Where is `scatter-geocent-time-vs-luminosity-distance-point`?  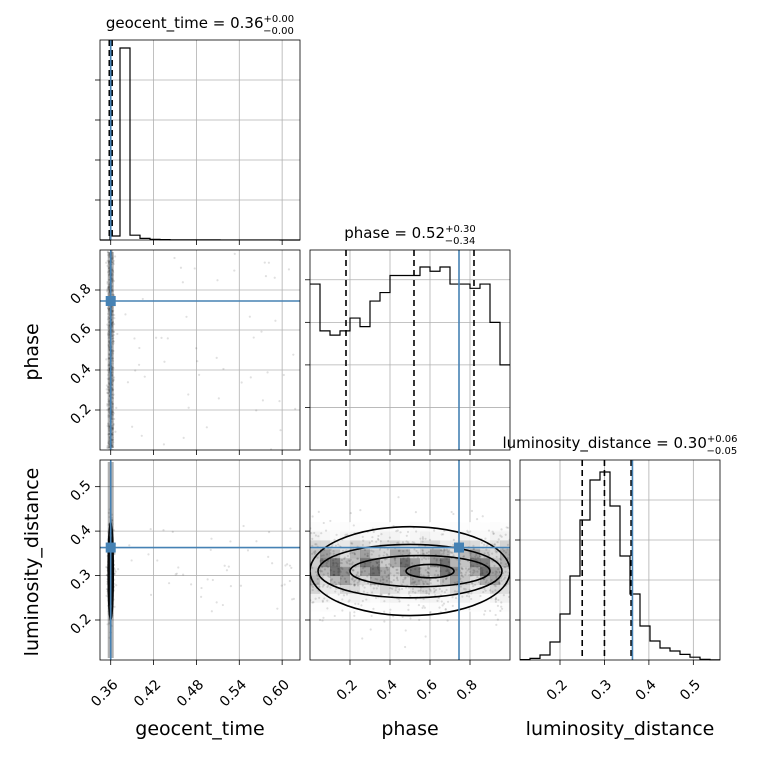
scatter-geocent-time-vs-luminosity-distance-point is located at coordinates (172, 531).